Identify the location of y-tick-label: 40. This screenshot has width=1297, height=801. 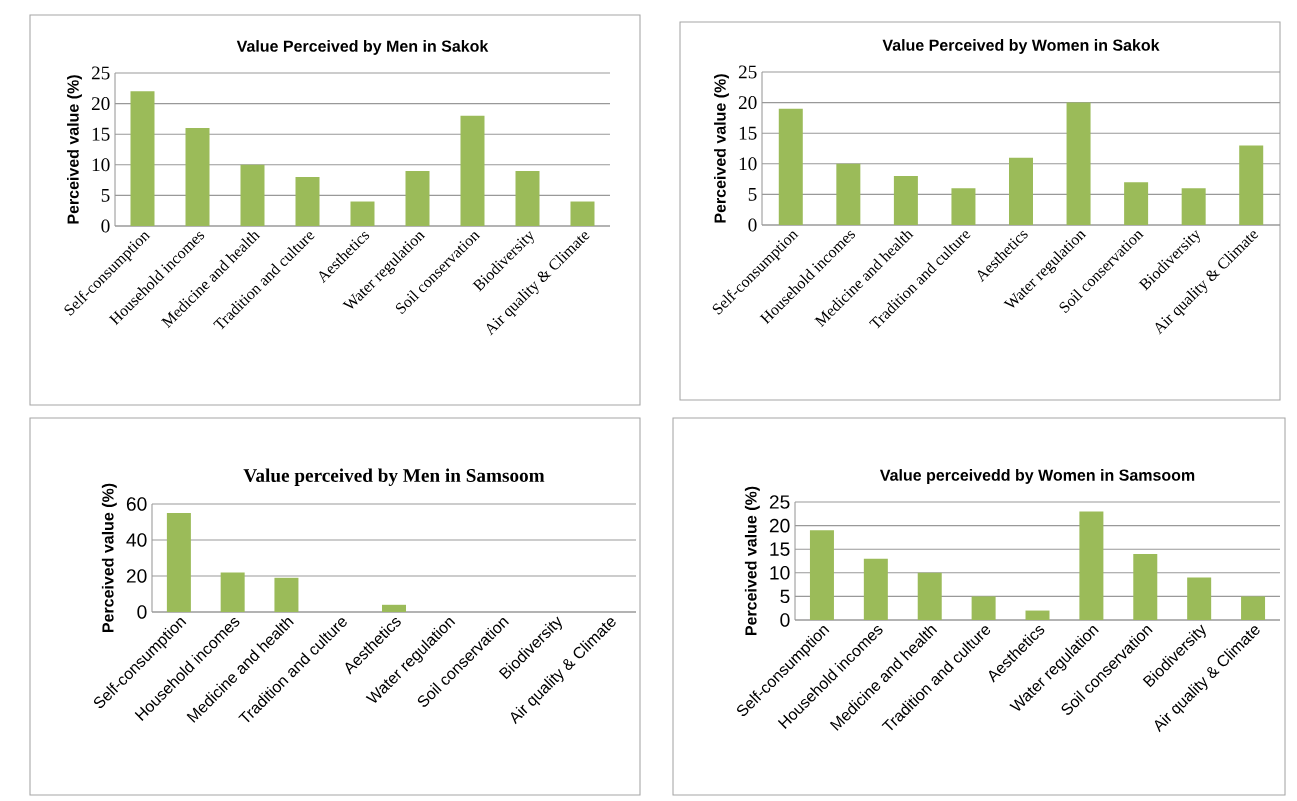
(136, 540).